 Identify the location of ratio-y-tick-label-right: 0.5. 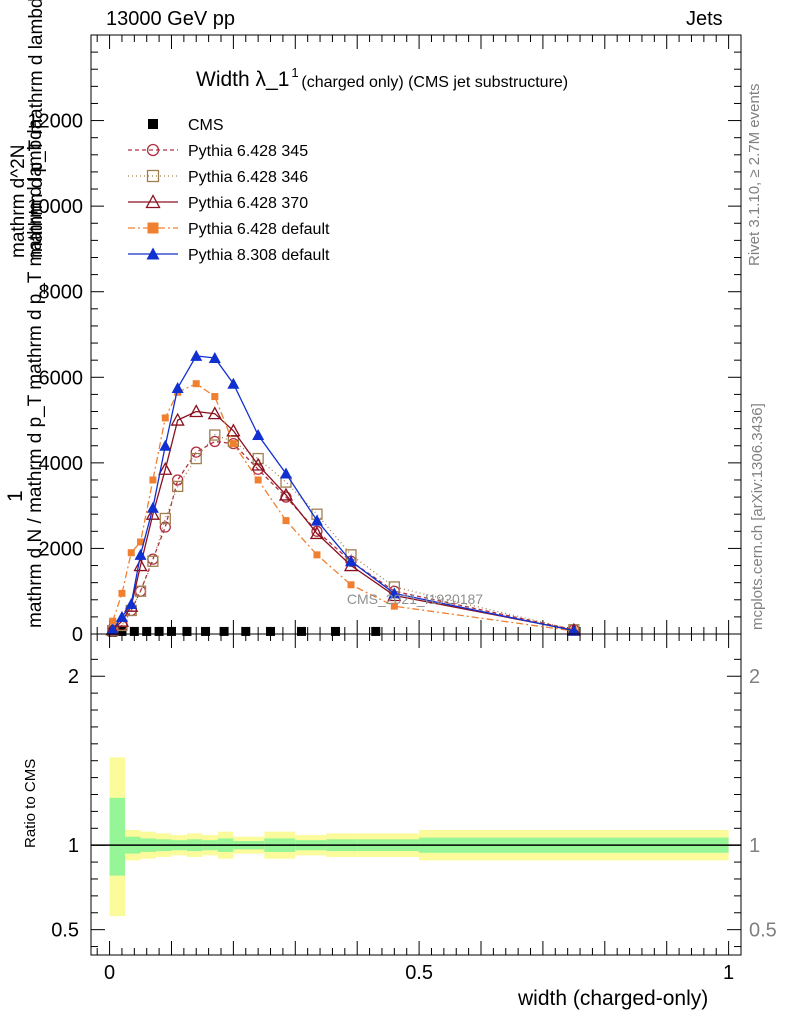
(763, 931).